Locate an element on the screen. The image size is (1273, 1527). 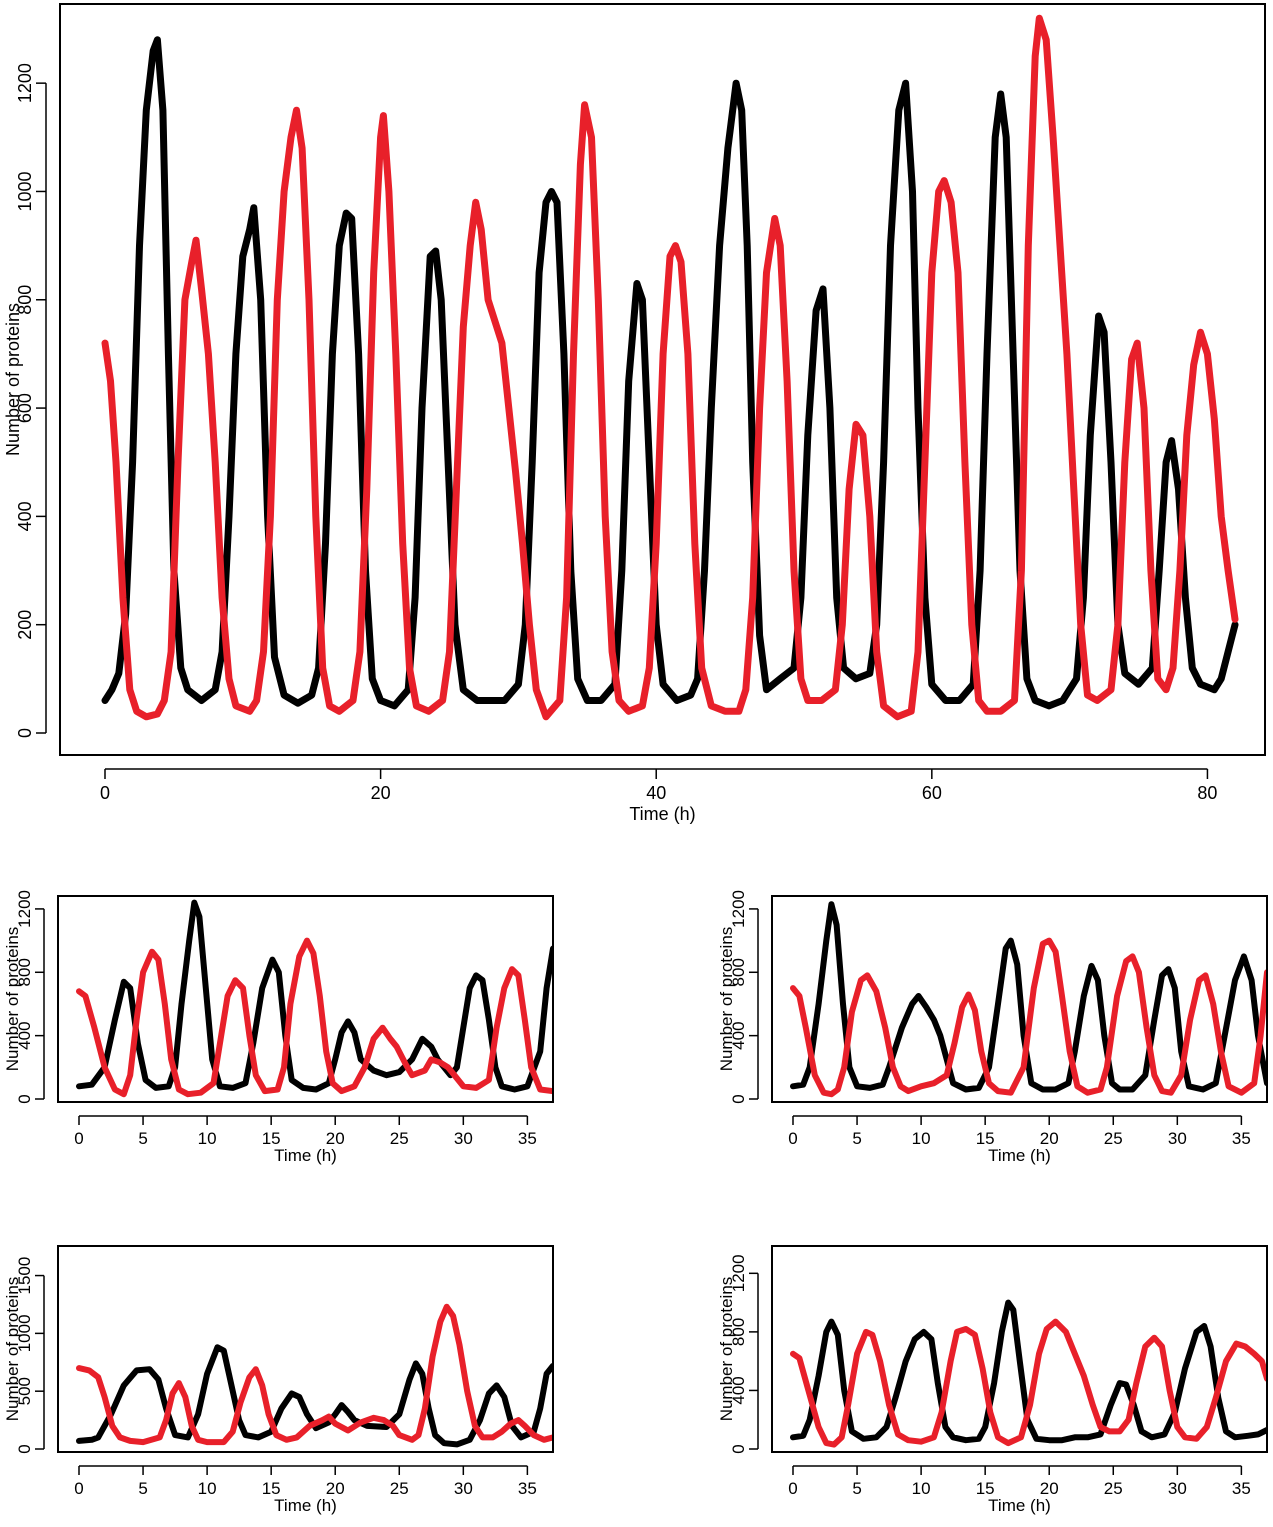
y-tick-label: 500 is located at coordinates (24, 1391).